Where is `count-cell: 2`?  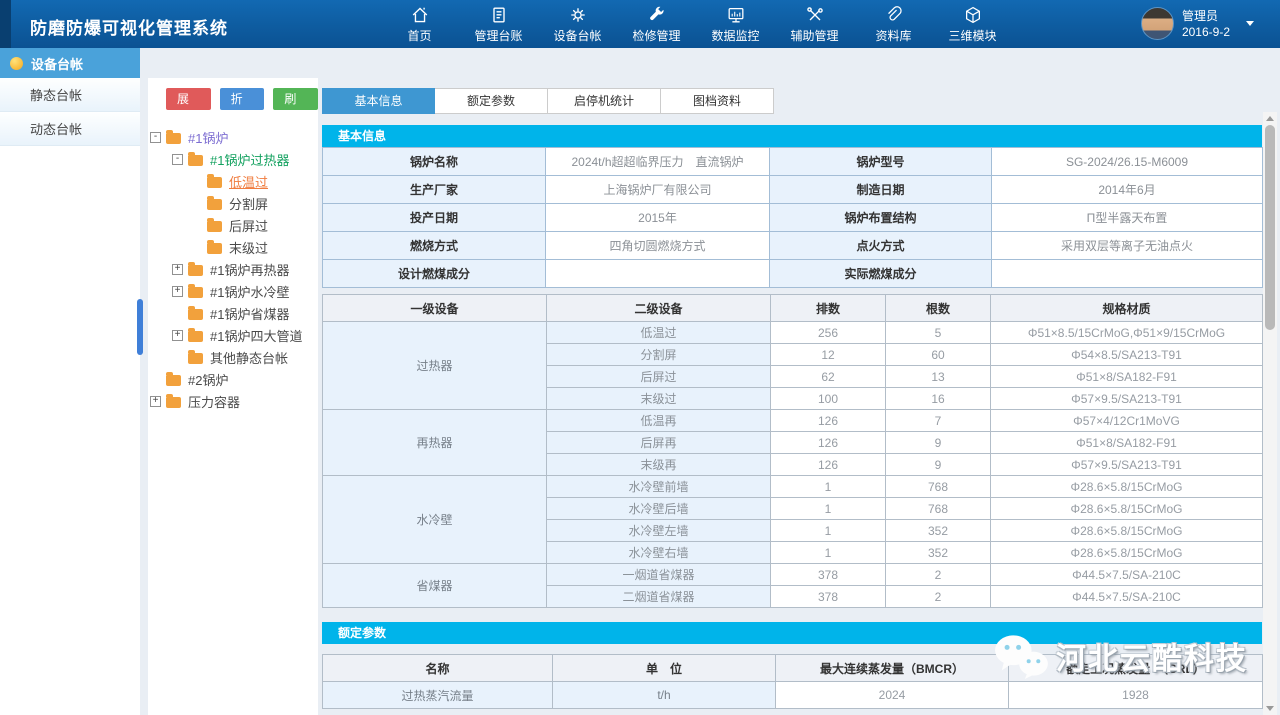
count-cell: 2 is located at coordinates (938, 574).